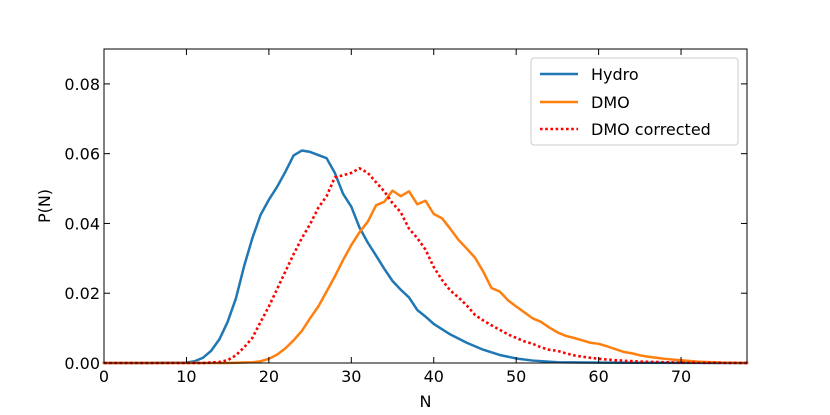 The width and height of the screenshot is (830, 415). I want to click on y-tick-label: 0.02, so click(82, 293).